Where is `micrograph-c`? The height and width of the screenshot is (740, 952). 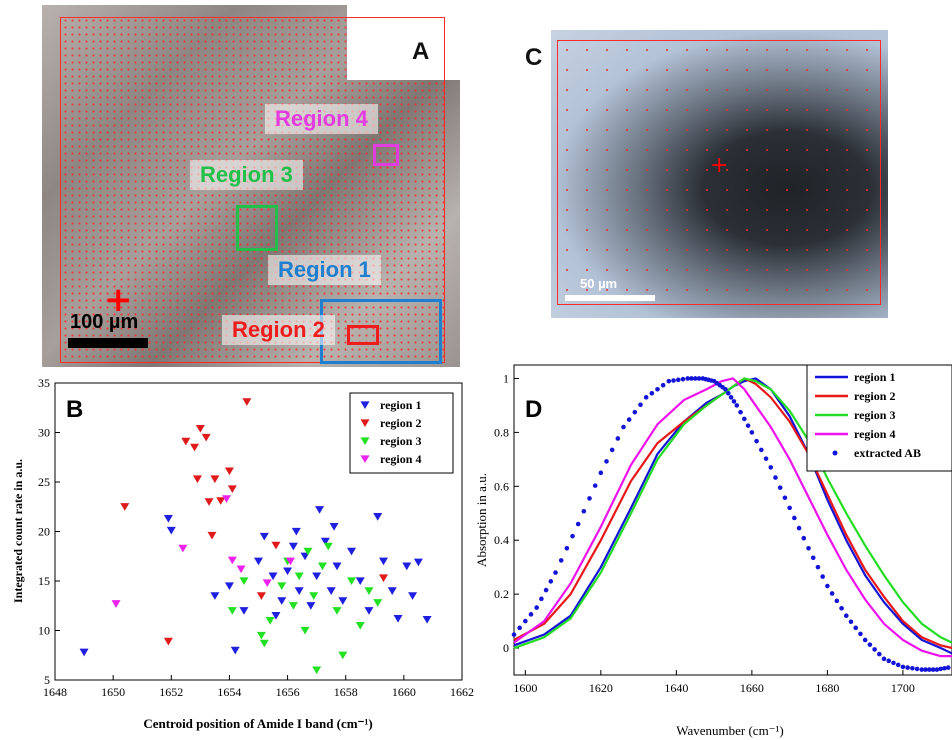 micrograph-c is located at coordinates (719, 174).